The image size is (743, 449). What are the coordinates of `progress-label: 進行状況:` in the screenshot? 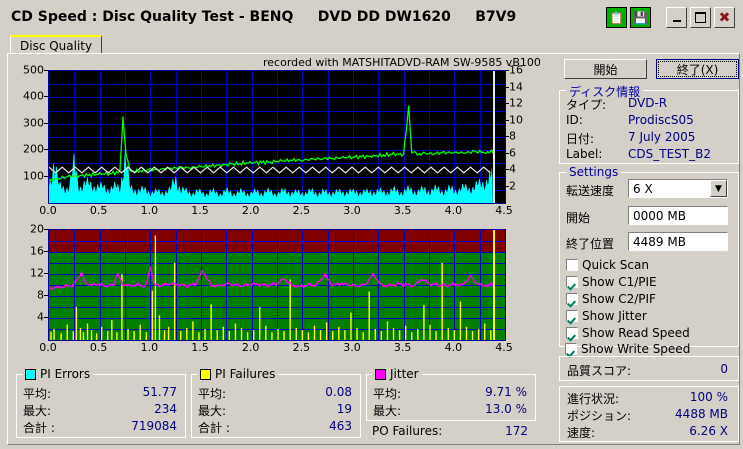 It's located at (593, 399).